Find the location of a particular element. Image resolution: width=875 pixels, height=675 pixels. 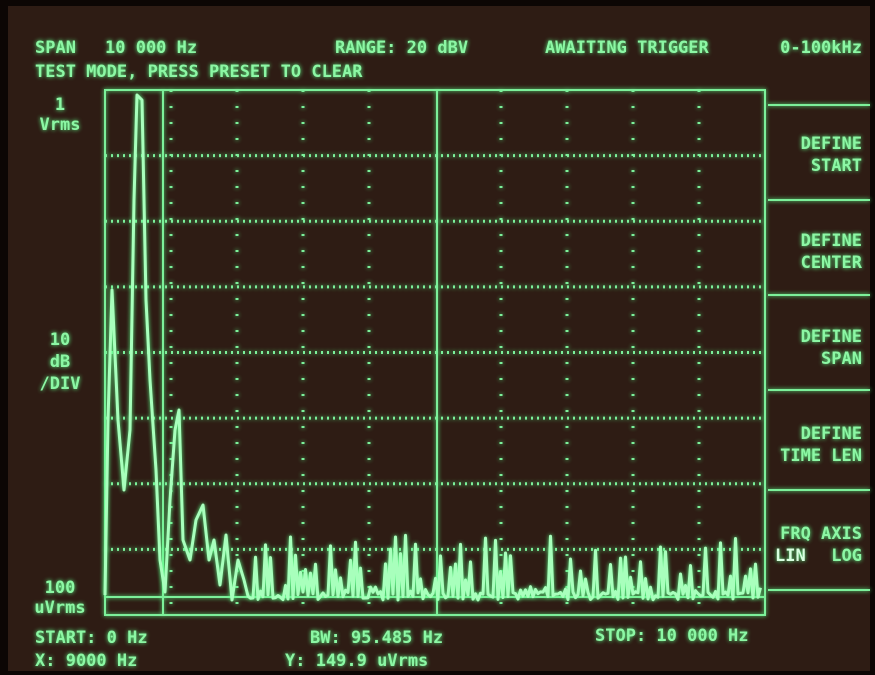

marker-y: Y: 149.9 uVrms is located at coordinates (356, 661).